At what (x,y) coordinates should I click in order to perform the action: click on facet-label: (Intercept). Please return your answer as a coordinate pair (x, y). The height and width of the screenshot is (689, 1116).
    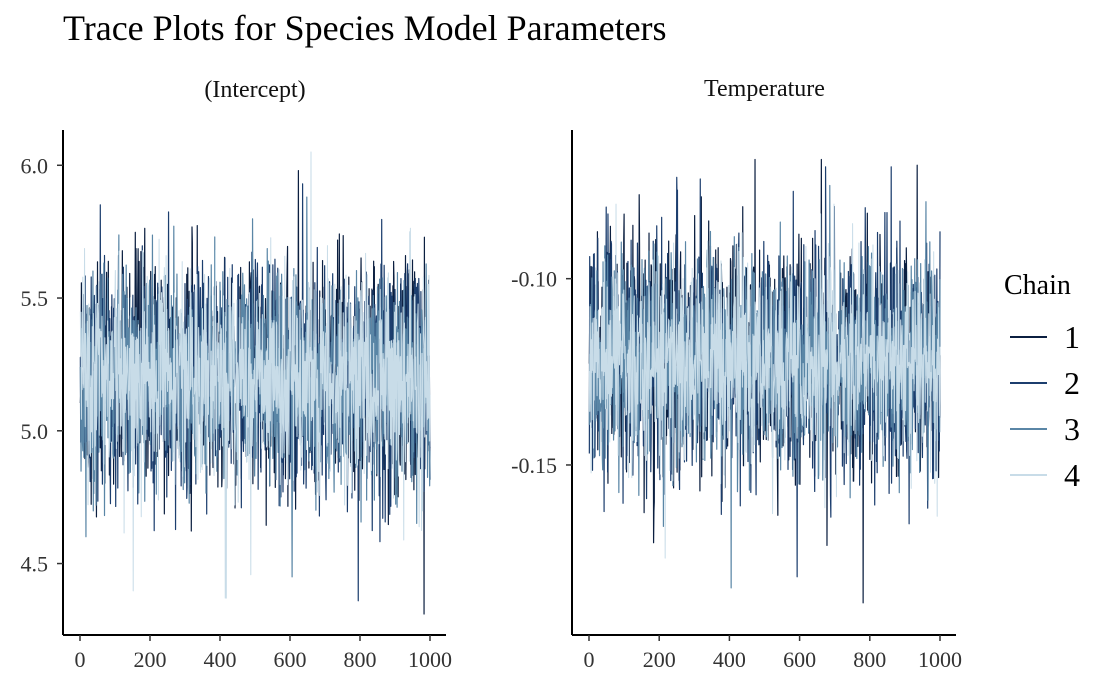
    Looking at the image, I should click on (254, 90).